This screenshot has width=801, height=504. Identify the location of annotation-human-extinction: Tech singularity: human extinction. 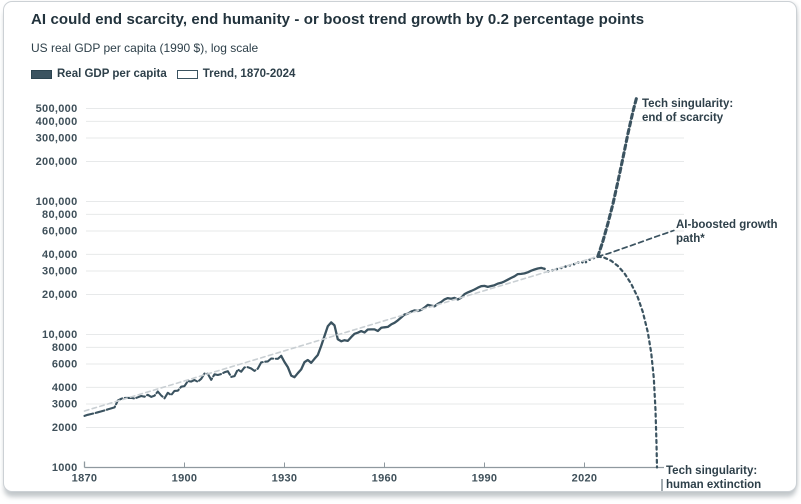
(713, 478).